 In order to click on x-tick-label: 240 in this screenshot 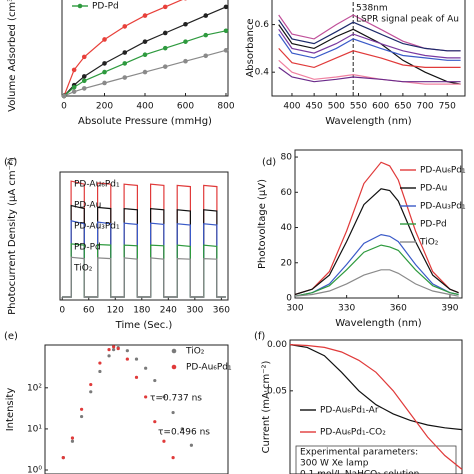, I will do `click(168, 311)`.